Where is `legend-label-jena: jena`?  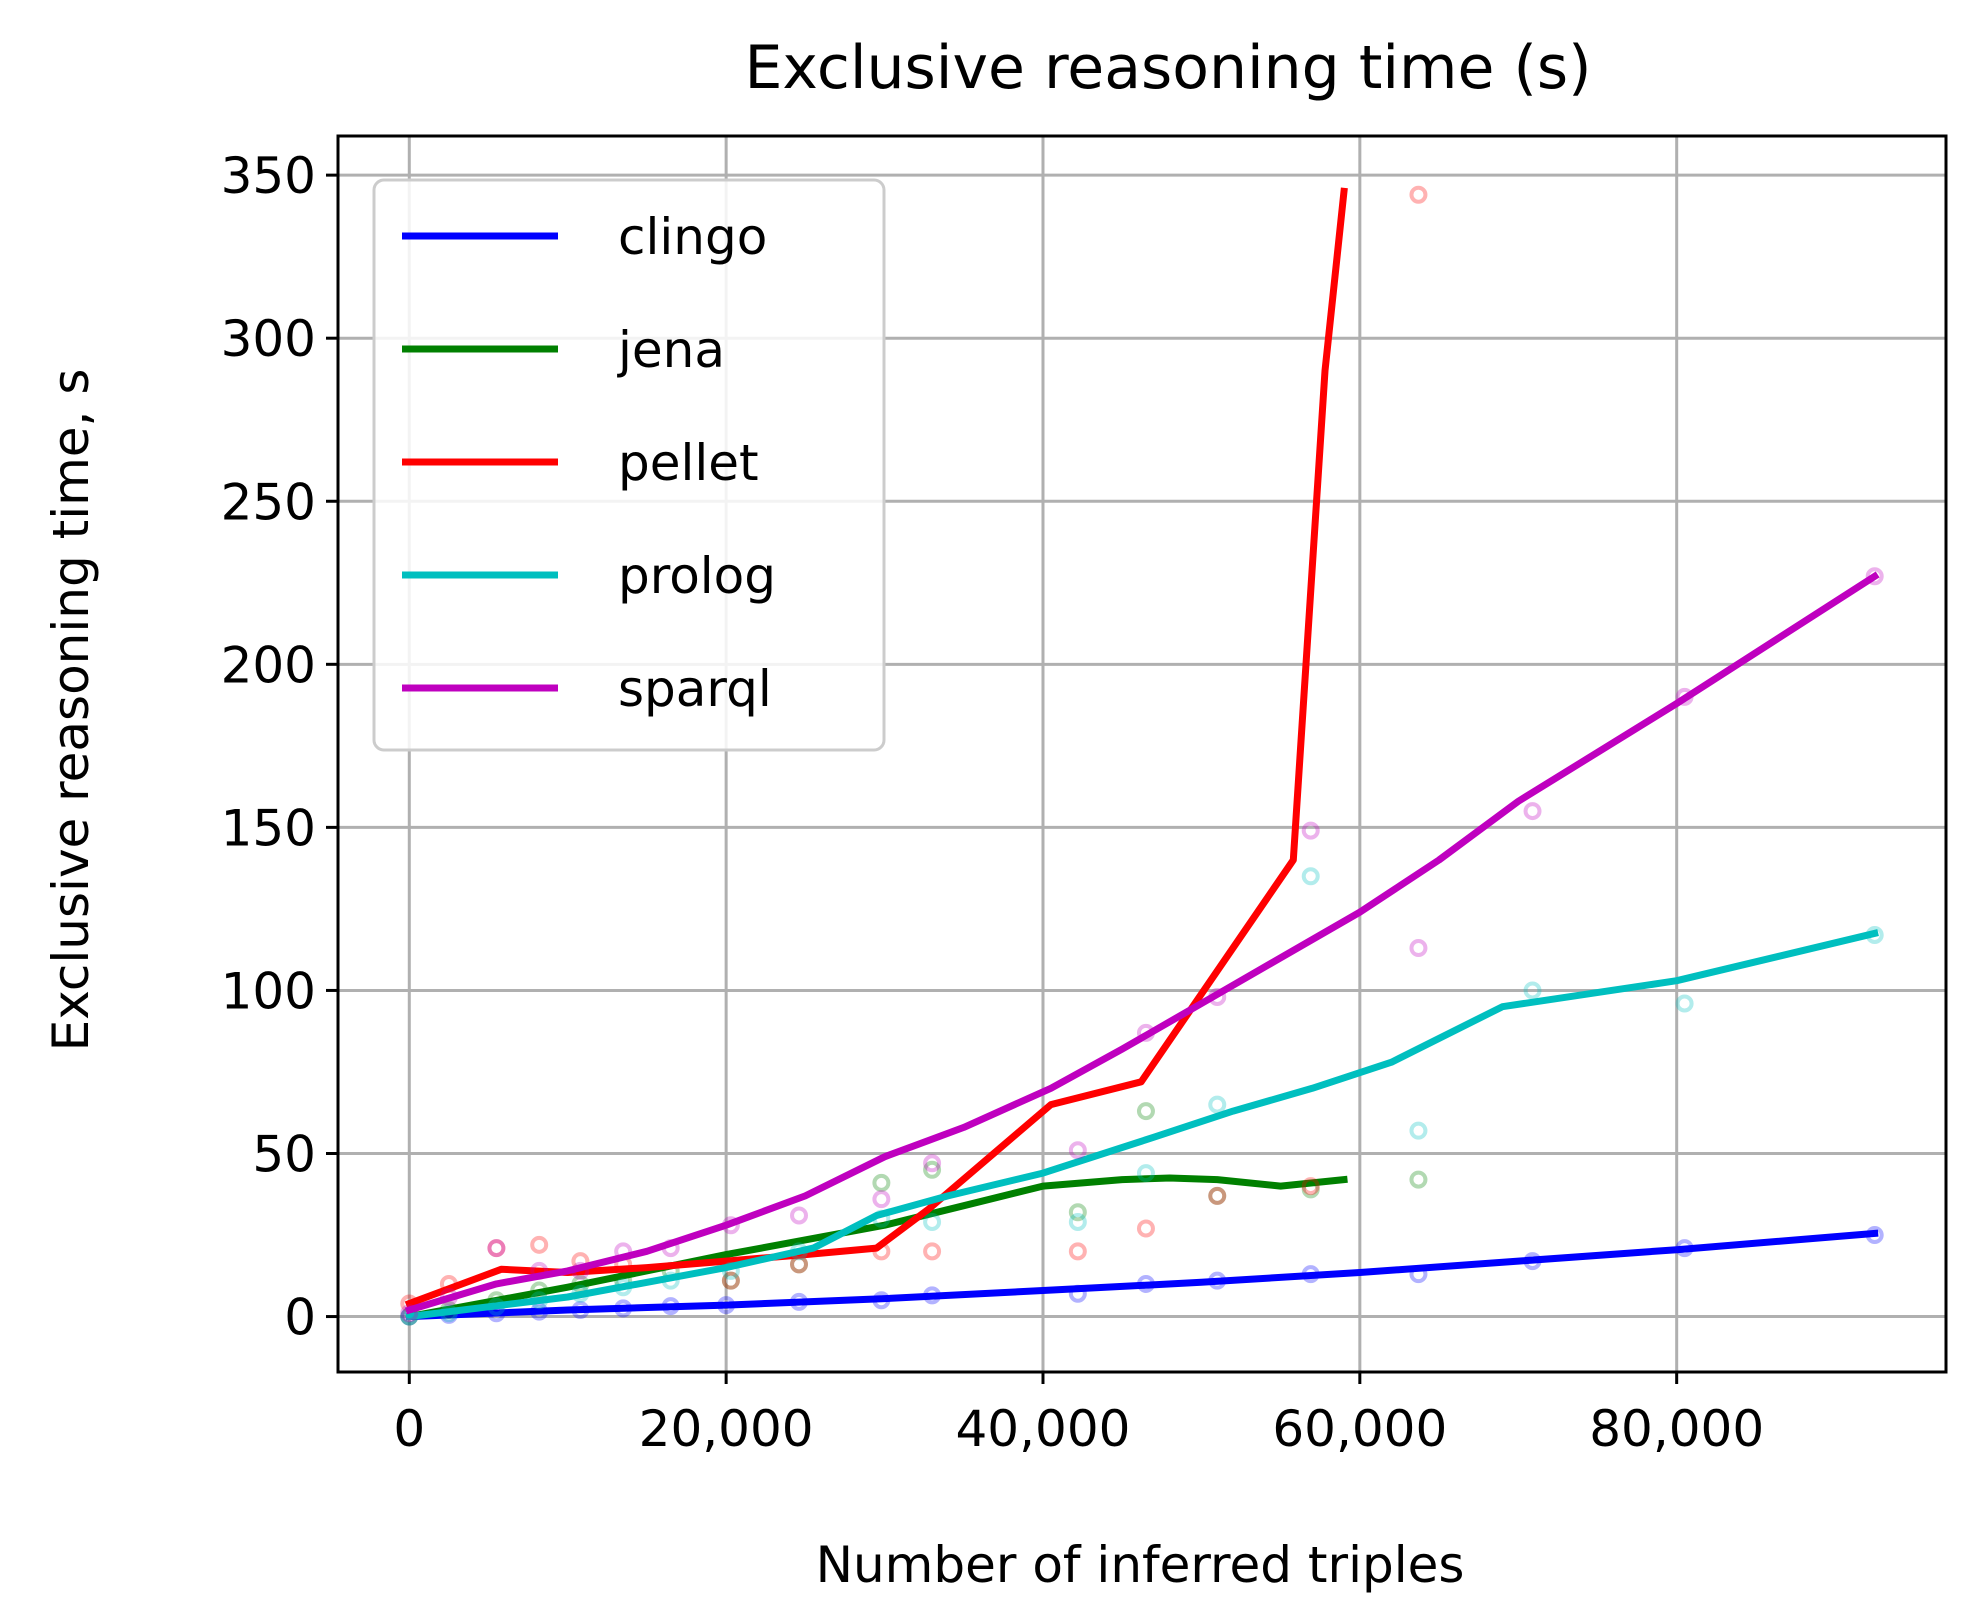 legend-label-jena: jena is located at coordinates (671, 350).